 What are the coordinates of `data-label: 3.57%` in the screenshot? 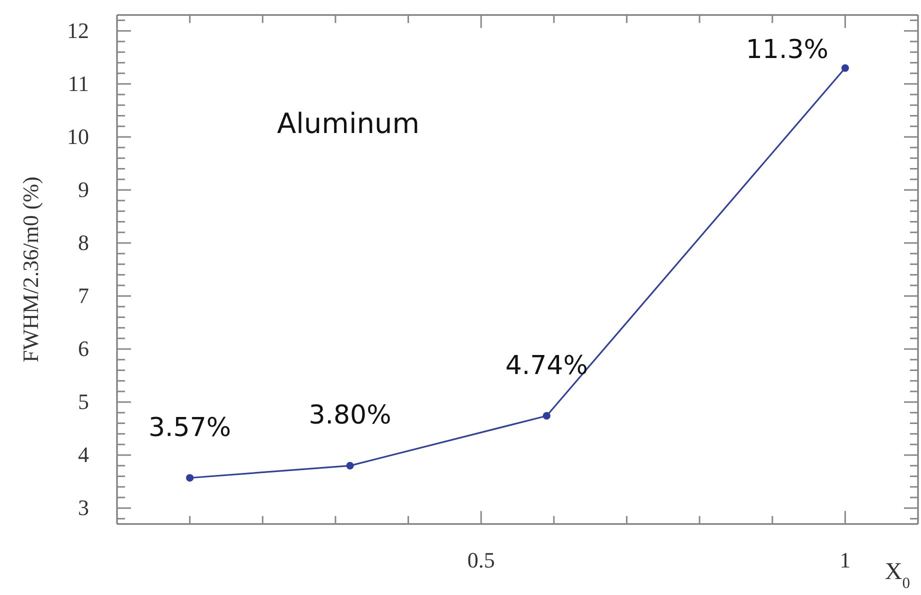 It's located at (190, 427).